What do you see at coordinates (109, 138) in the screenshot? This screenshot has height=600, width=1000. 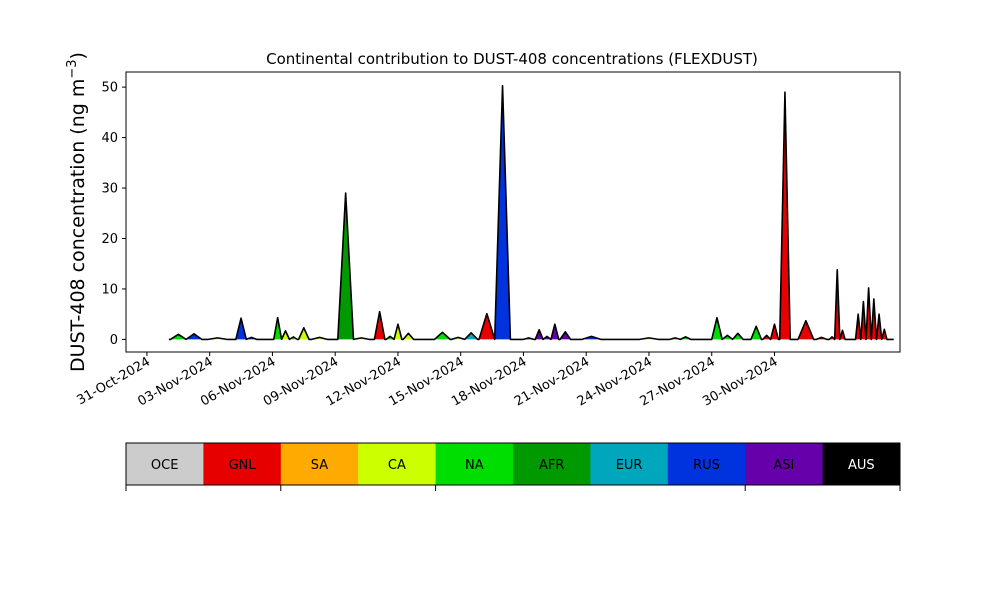 I see `y-tick-label: 40` at bounding box center [109, 138].